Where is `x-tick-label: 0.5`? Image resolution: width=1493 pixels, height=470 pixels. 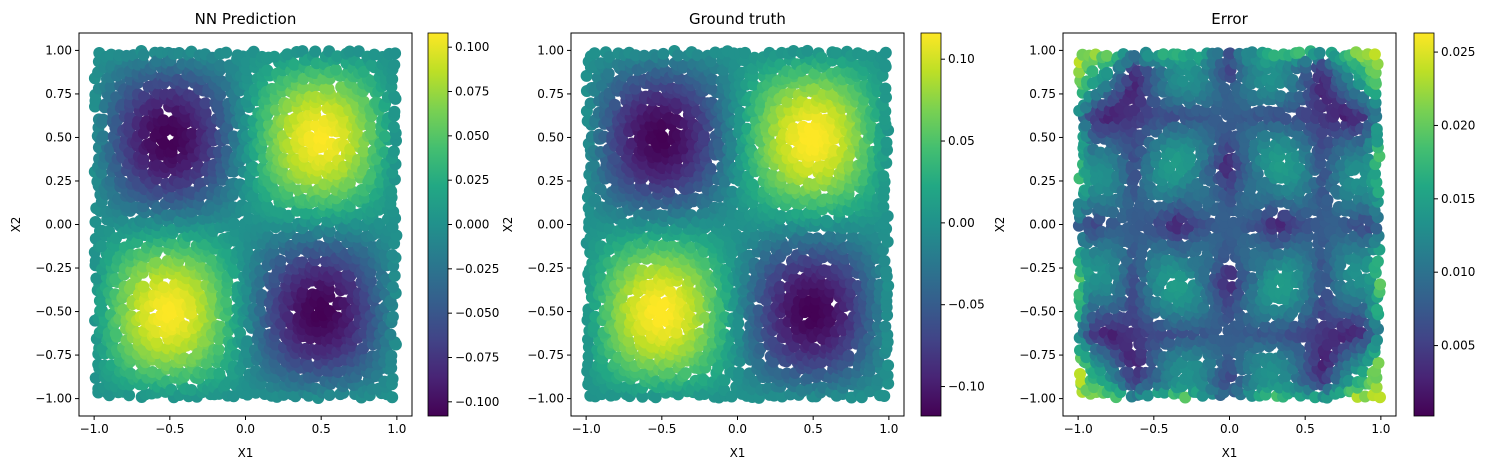
x-tick-label: 0.5 is located at coordinates (321, 429).